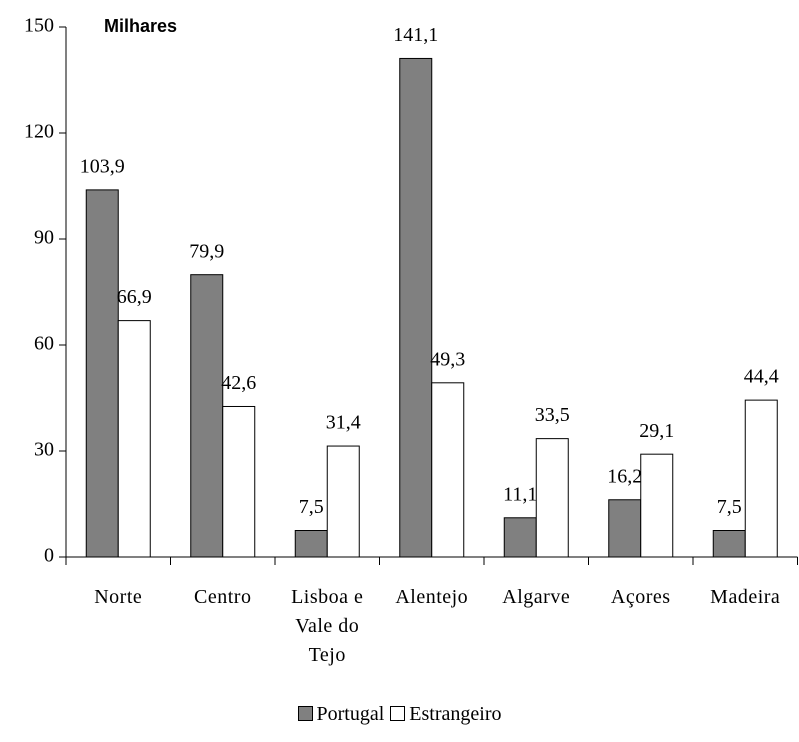 This screenshot has height=742, width=799. Describe the element at coordinates (350, 714) in the screenshot. I see `legend-label: Portugal` at that location.